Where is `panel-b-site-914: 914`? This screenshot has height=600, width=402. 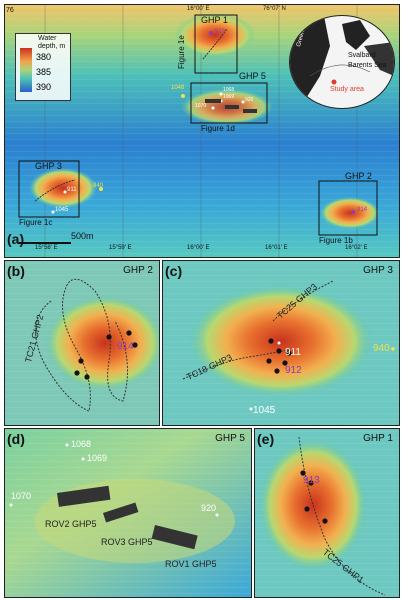
panel-b-site-914: 914 is located at coordinates (125, 346).